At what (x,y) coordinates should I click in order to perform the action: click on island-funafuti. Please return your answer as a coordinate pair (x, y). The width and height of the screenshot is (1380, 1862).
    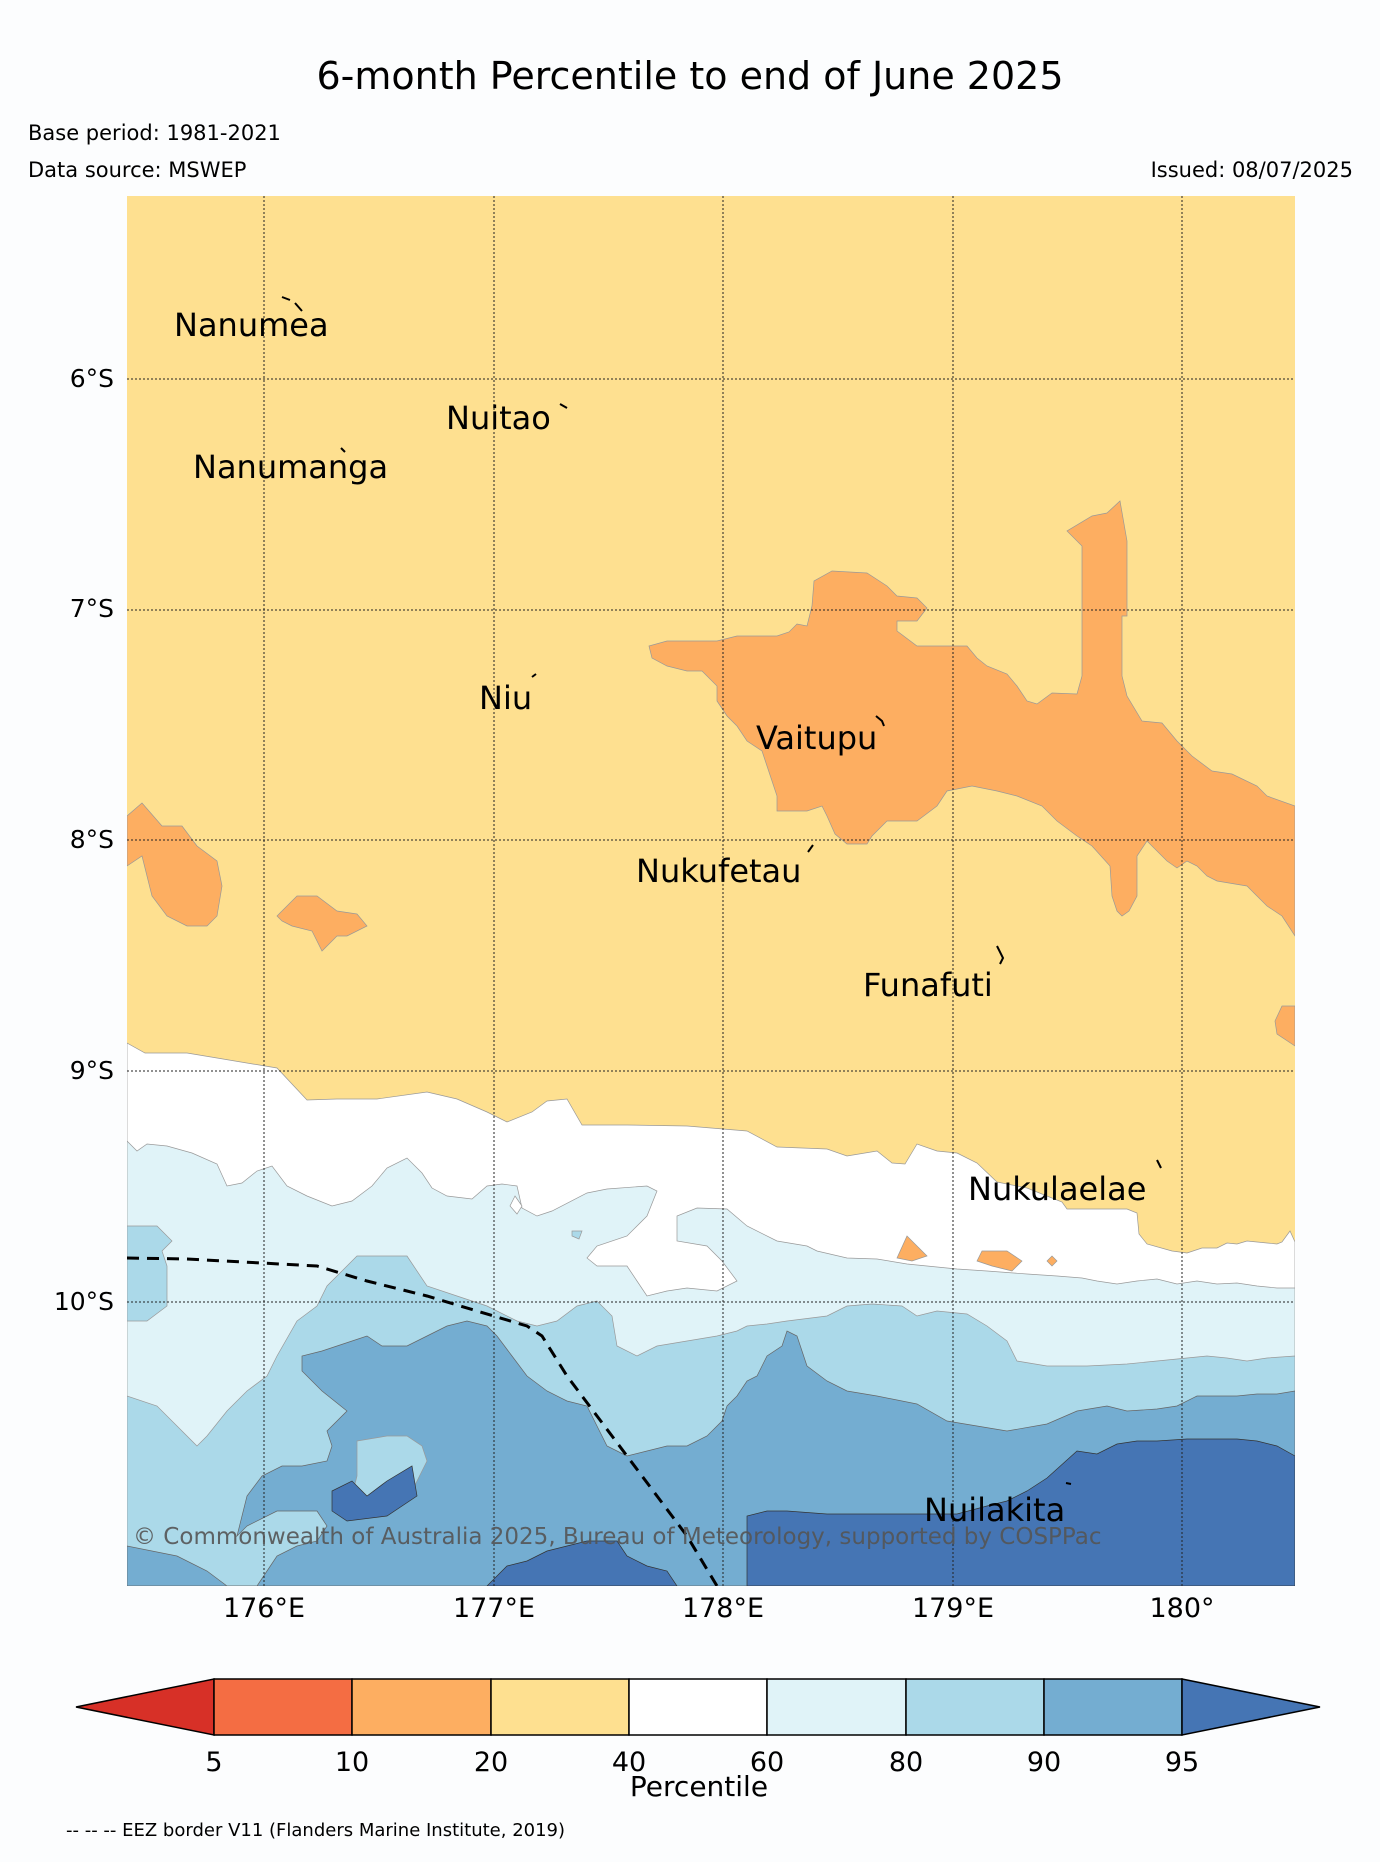
    Looking at the image, I should click on (1000, 955).